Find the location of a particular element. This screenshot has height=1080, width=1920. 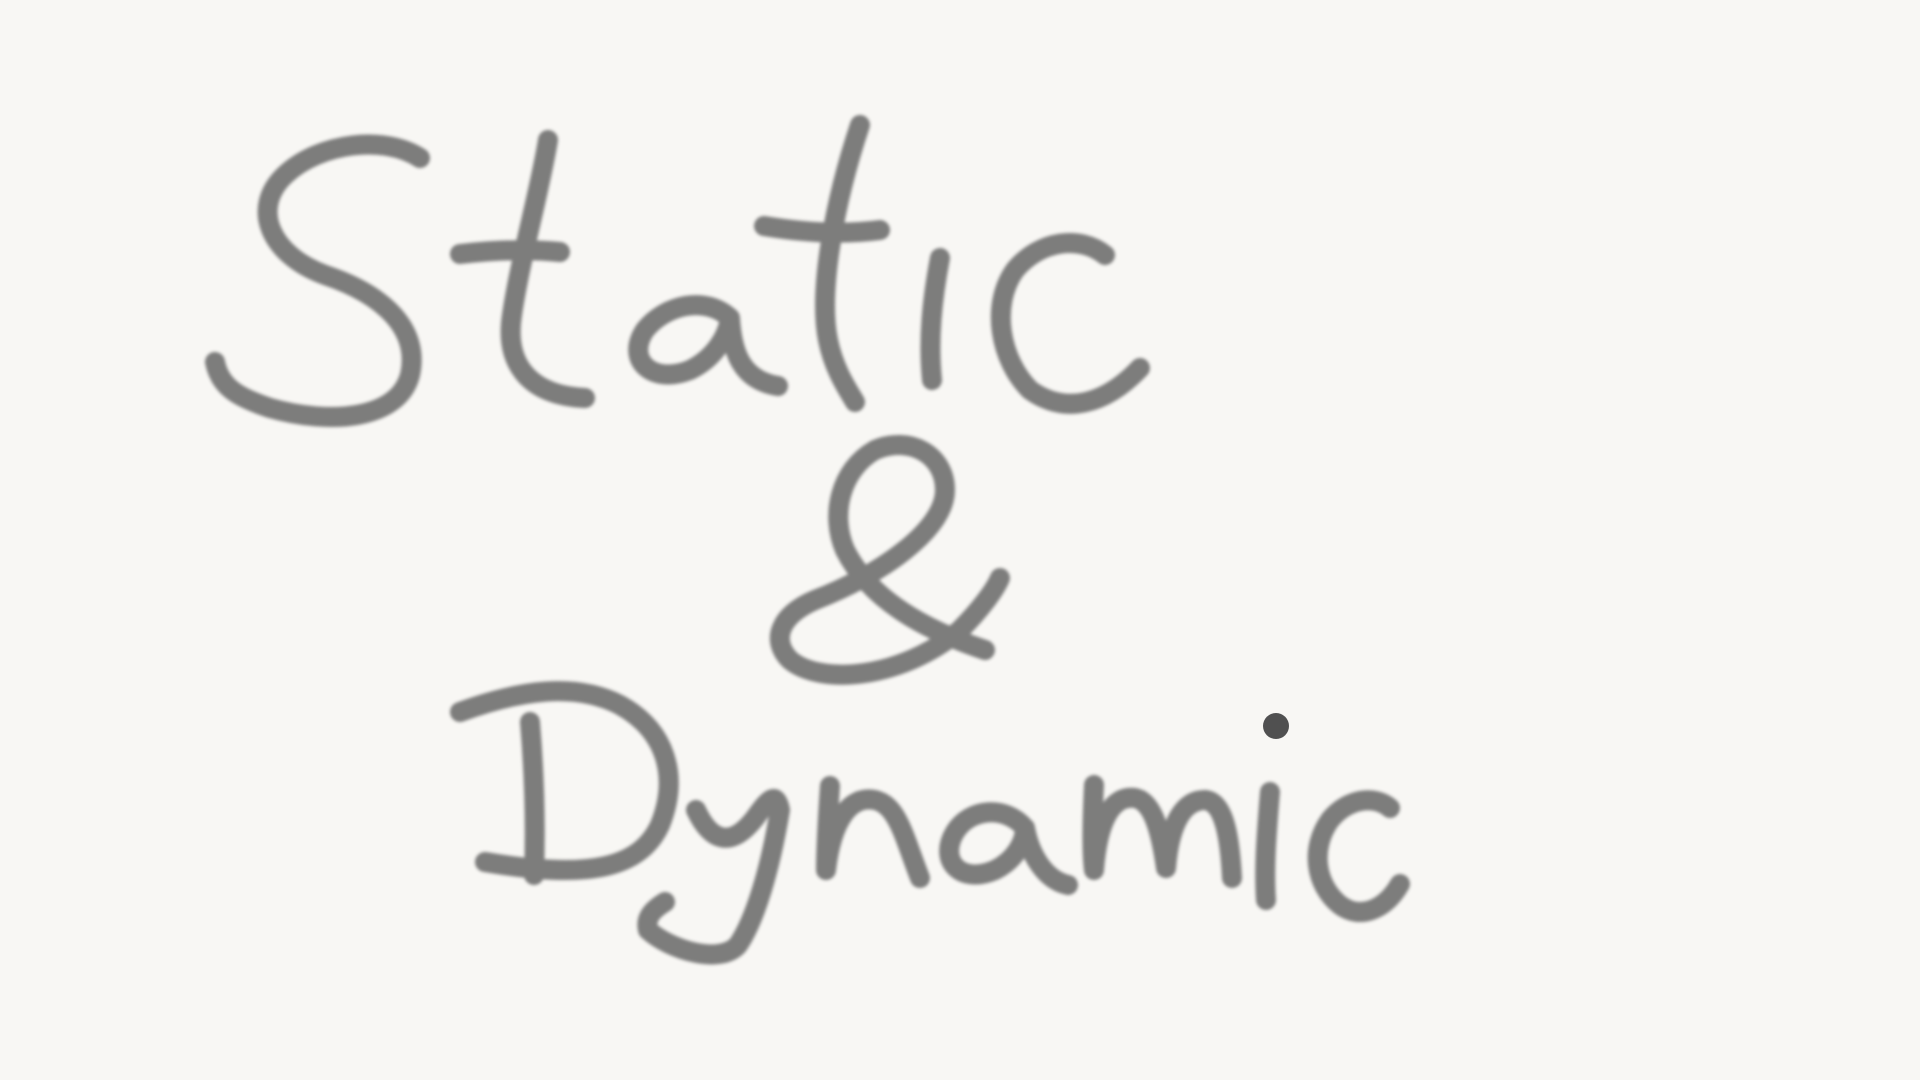

stroke-i2 is located at coordinates (1267, 846).